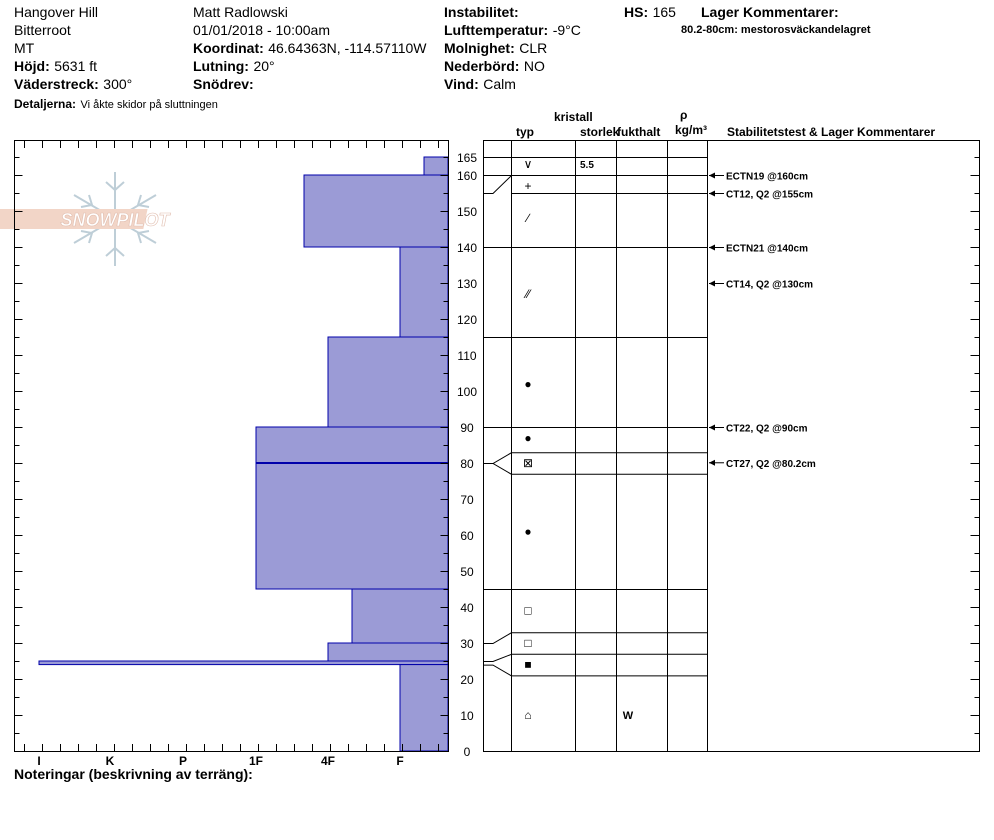 Image resolution: width=994 pixels, height=840 pixels. I want to click on precip-label: Nederbörd:, so click(482, 66).